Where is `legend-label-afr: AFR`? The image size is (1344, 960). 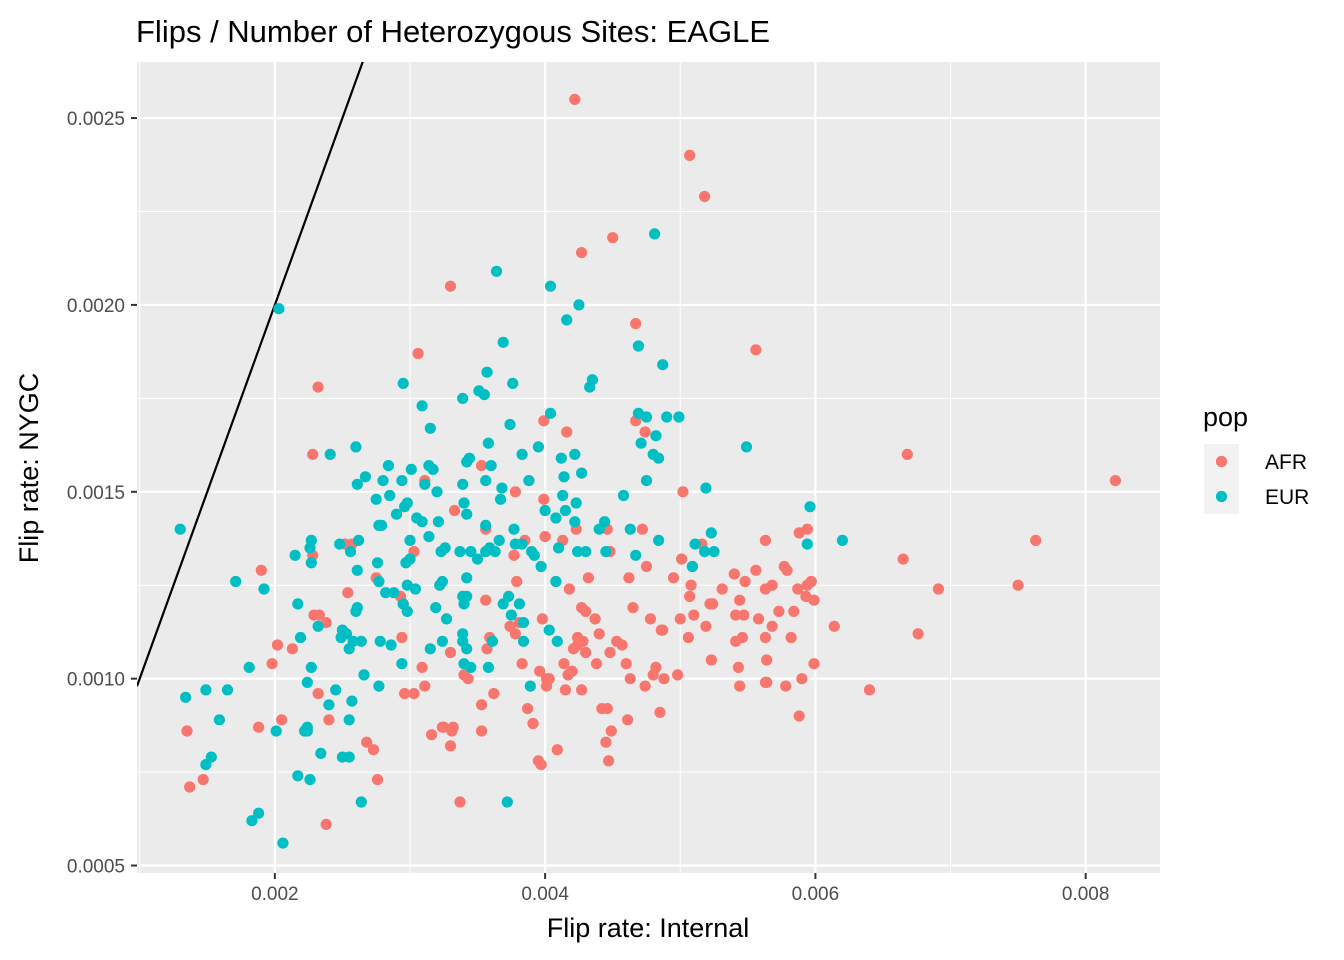
legend-label-afr: AFR is located at coordinates (1286, 462).